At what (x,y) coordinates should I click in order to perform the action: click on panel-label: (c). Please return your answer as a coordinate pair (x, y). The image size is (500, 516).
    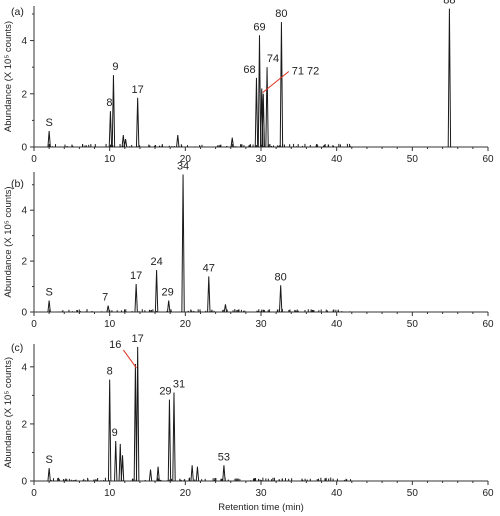
    Looking at the image, I should click on (17, 348).